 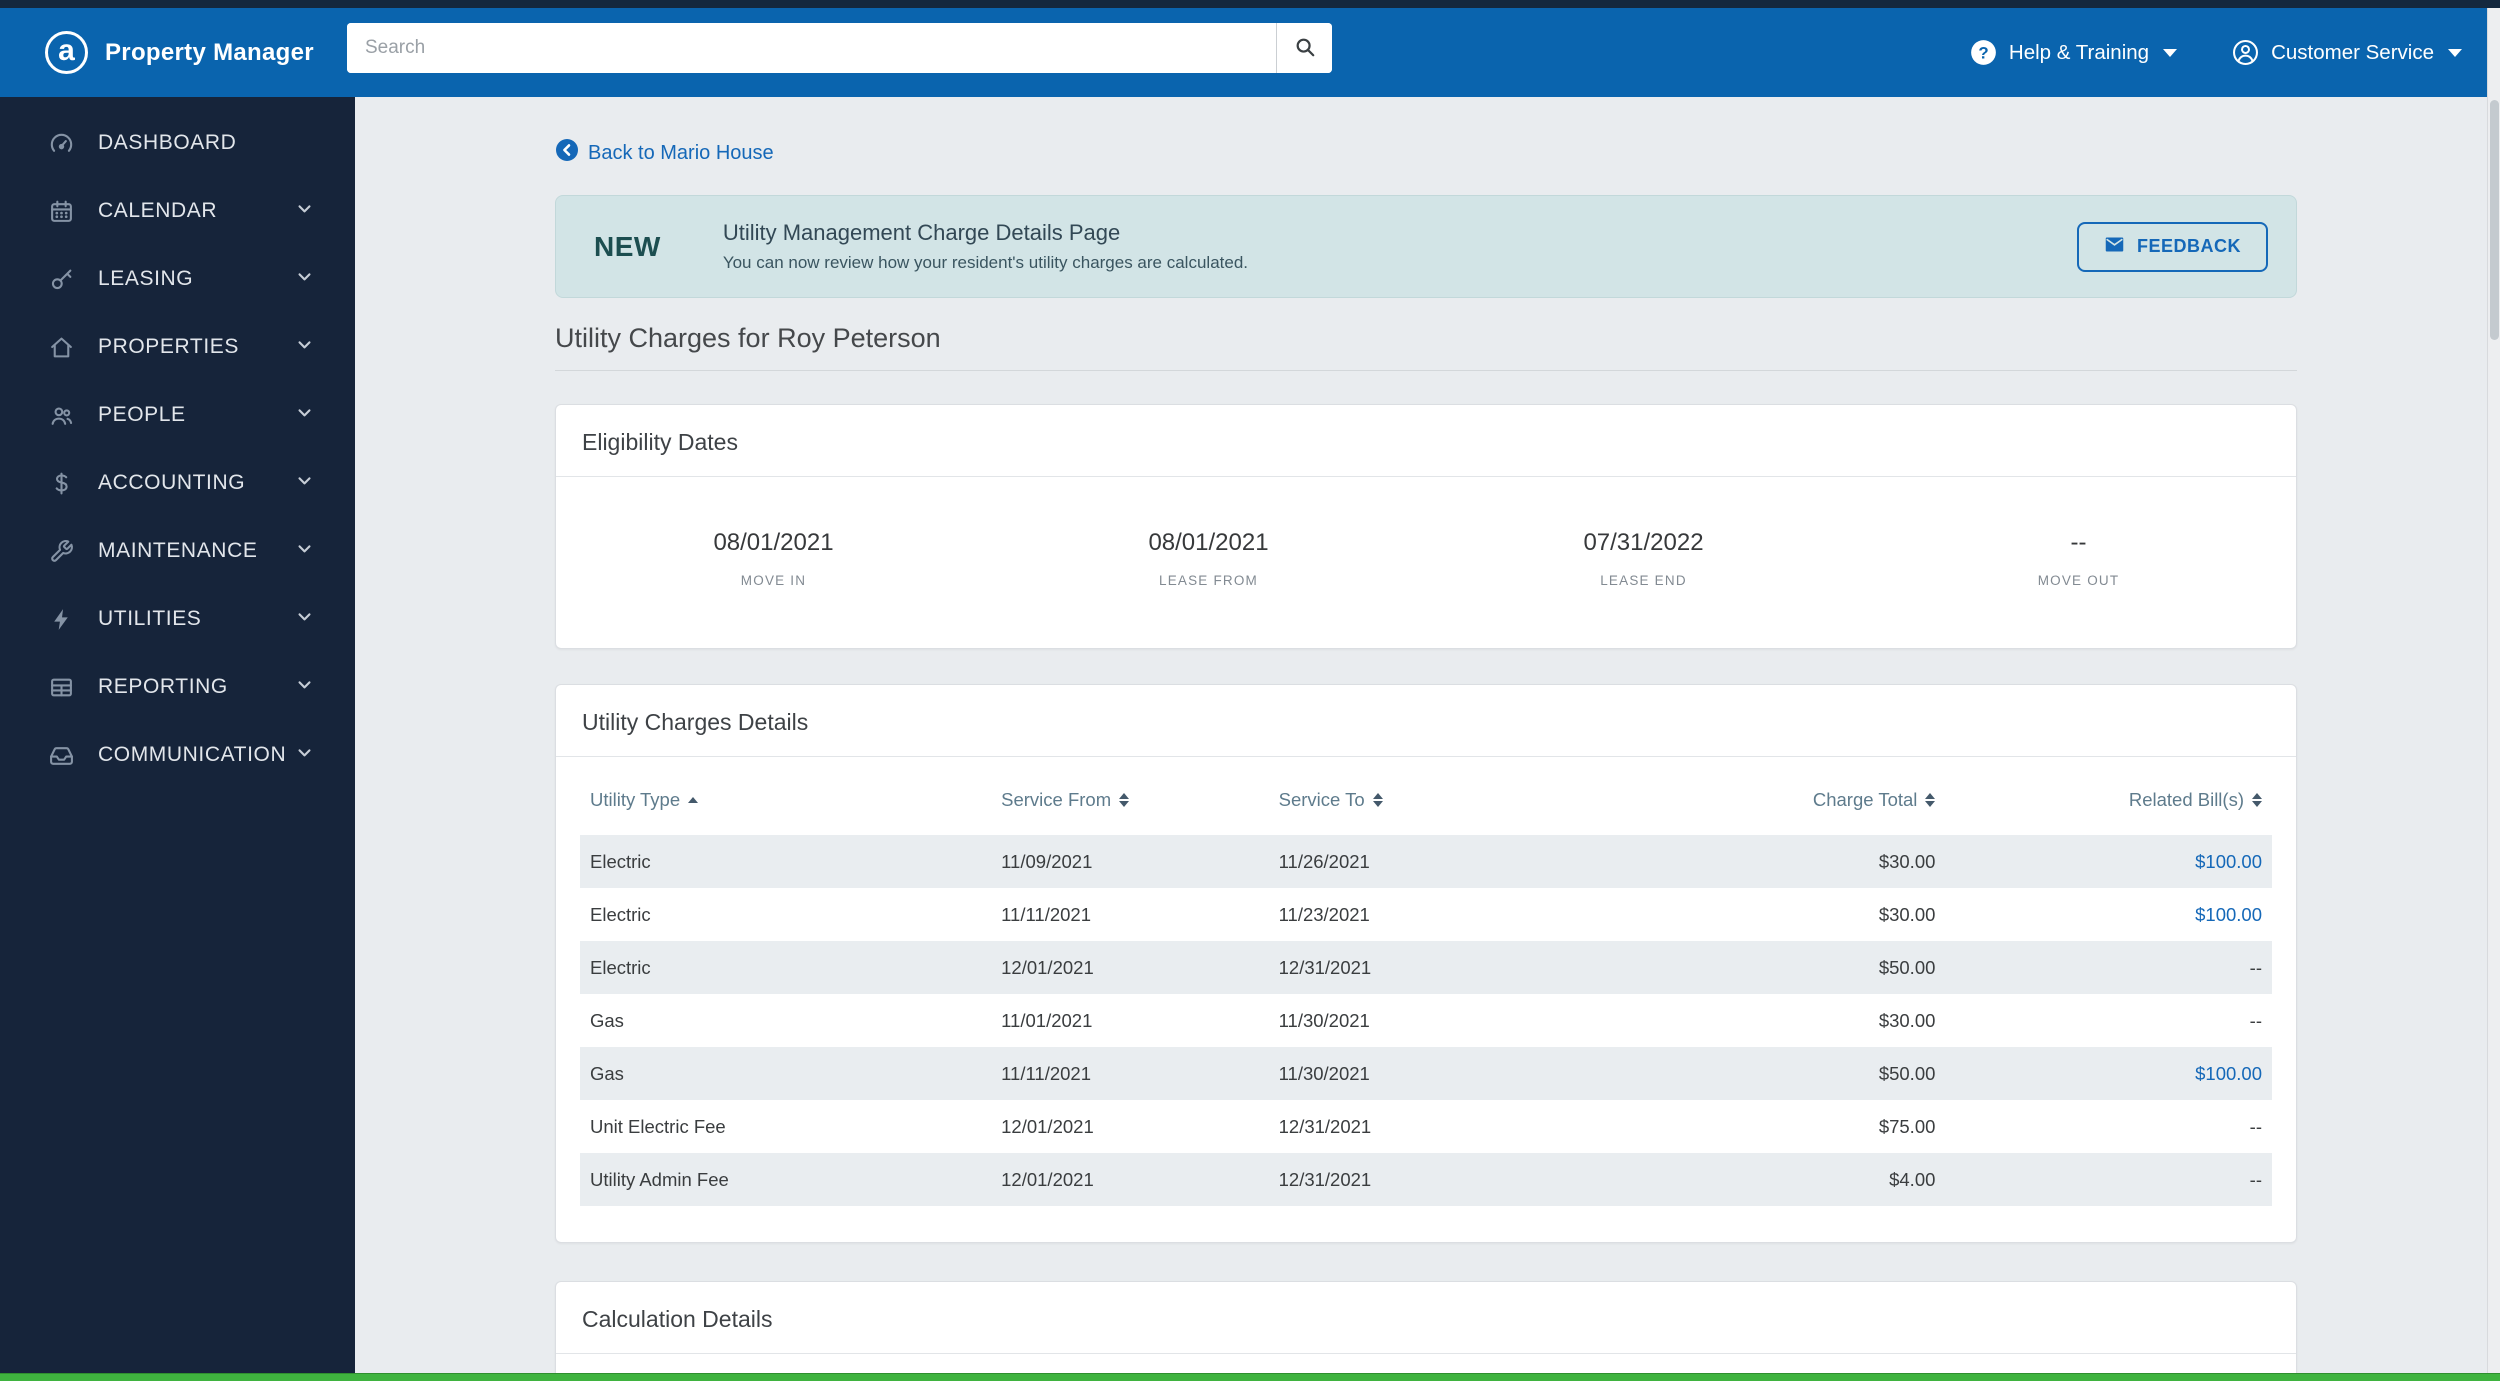 What do you see at coordinates (2078, 580) in the screenshot?
I see `eligibility-label: MOVE OUT` at bounding box center [2078, 580].